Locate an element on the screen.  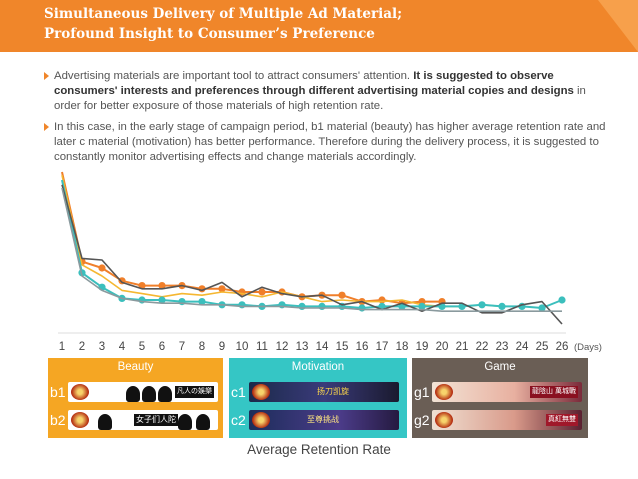
ad-thumbnail-text: 女子们人陀 is located at coordinates (156, 420).